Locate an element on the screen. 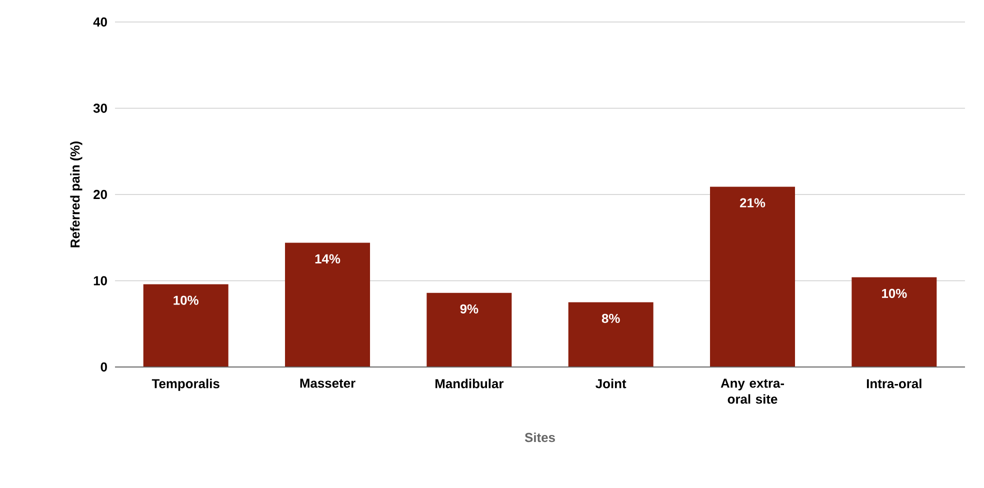 This screenshot has width=984, height=488. y-tick-label: 10 is located at coordinates (100, 281).